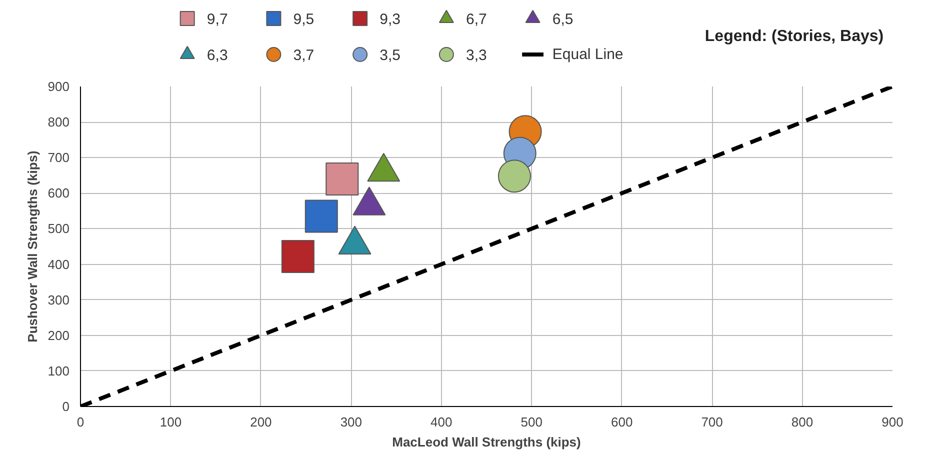 This screenshot has width=933, height=467. I want to click on y-tick-label: 300, so click(59, 300).